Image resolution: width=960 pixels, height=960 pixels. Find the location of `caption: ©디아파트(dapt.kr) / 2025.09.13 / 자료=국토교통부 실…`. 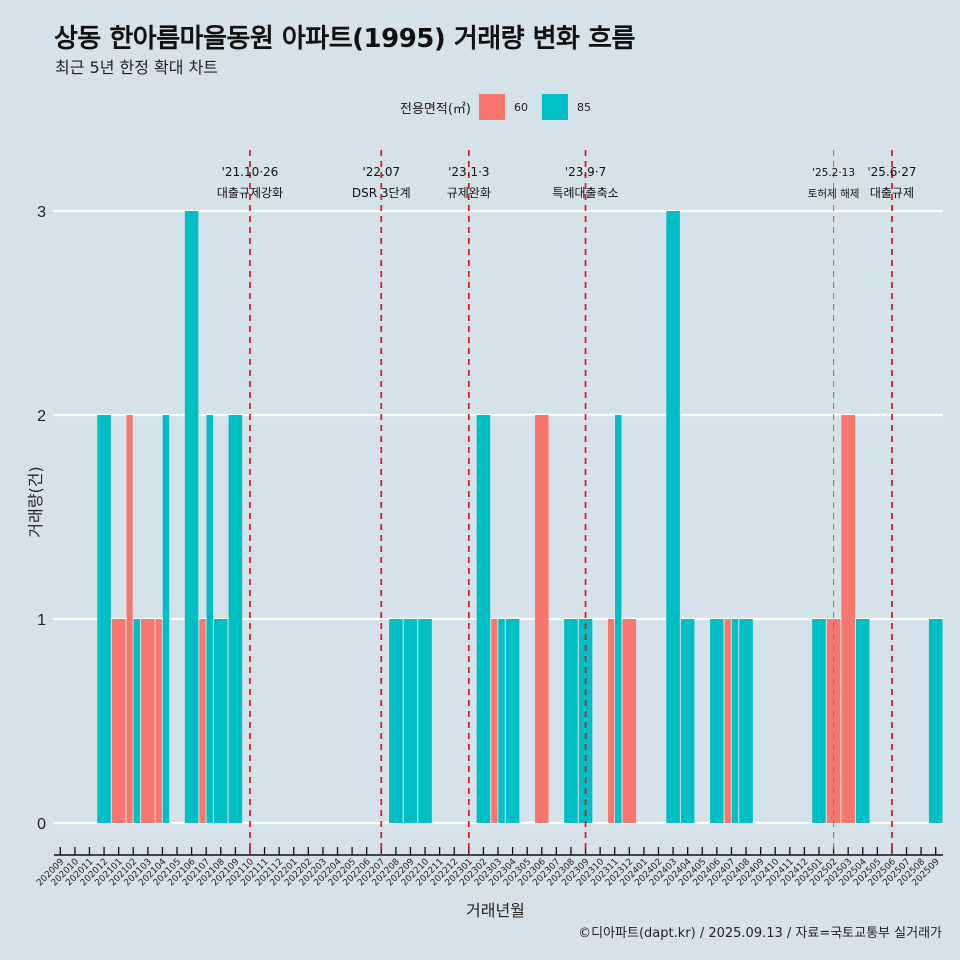

caption: ©디아파트(dapt.kr) / 2025.09.13 / 자료=국토교통부 실… is located at coordinates (760, 933).